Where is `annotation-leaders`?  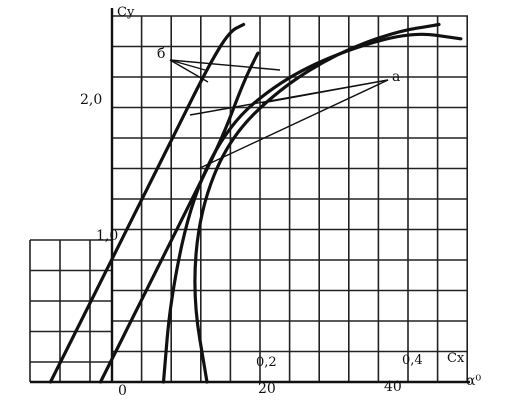
annotation-leaders is located at coordinates (279, 114).